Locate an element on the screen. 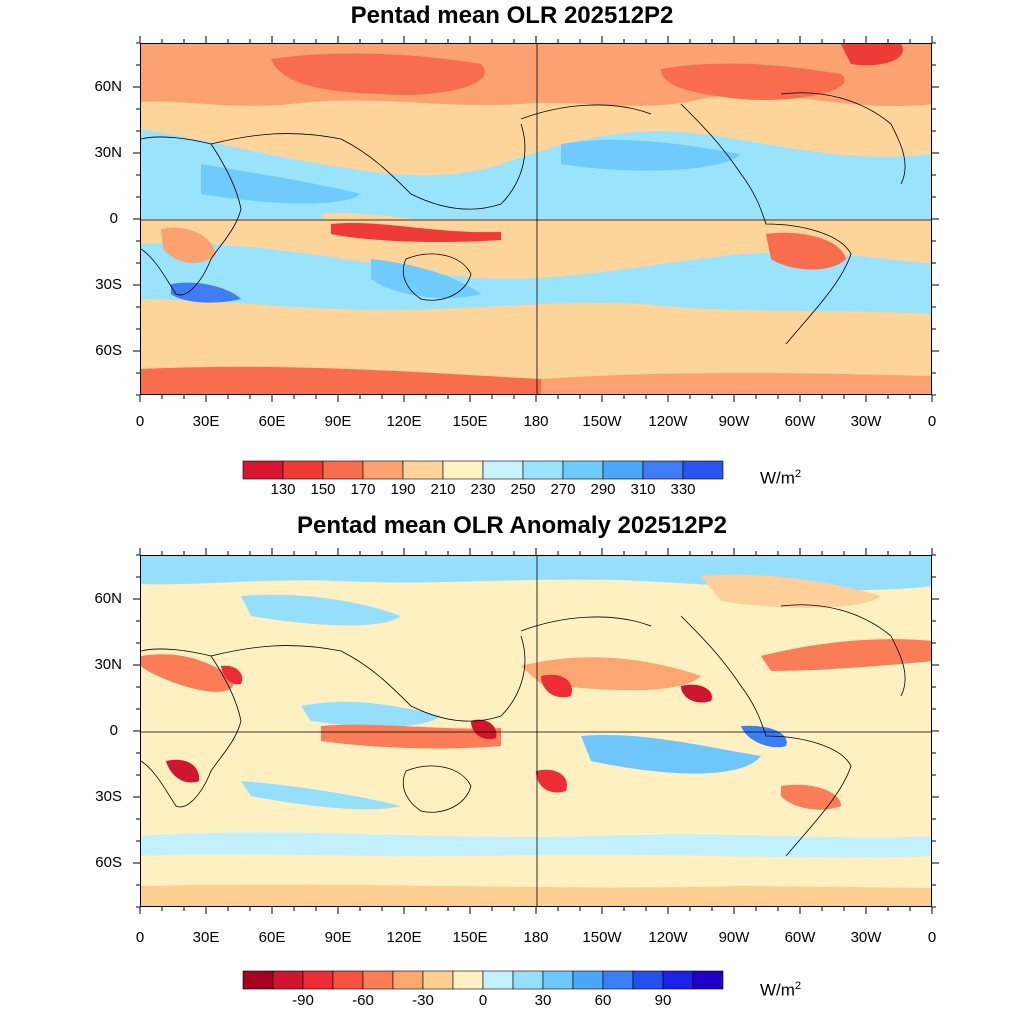 This screenshot has height=1024, width=1024. map-title-olr: Pentad mean OLR 202512P2 is located at coordinates (512, 15).